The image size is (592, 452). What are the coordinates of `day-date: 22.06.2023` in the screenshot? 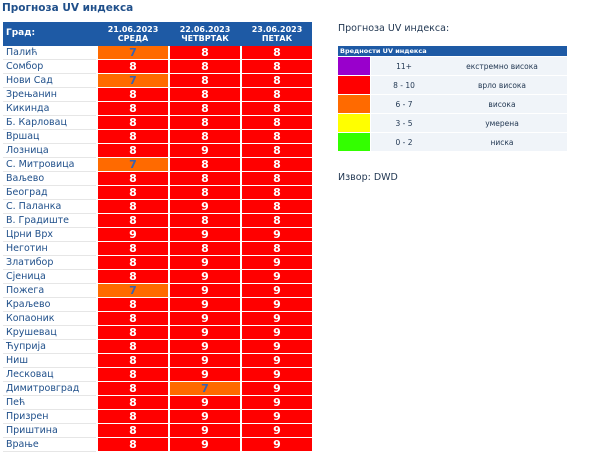 It's located at (205, 29).